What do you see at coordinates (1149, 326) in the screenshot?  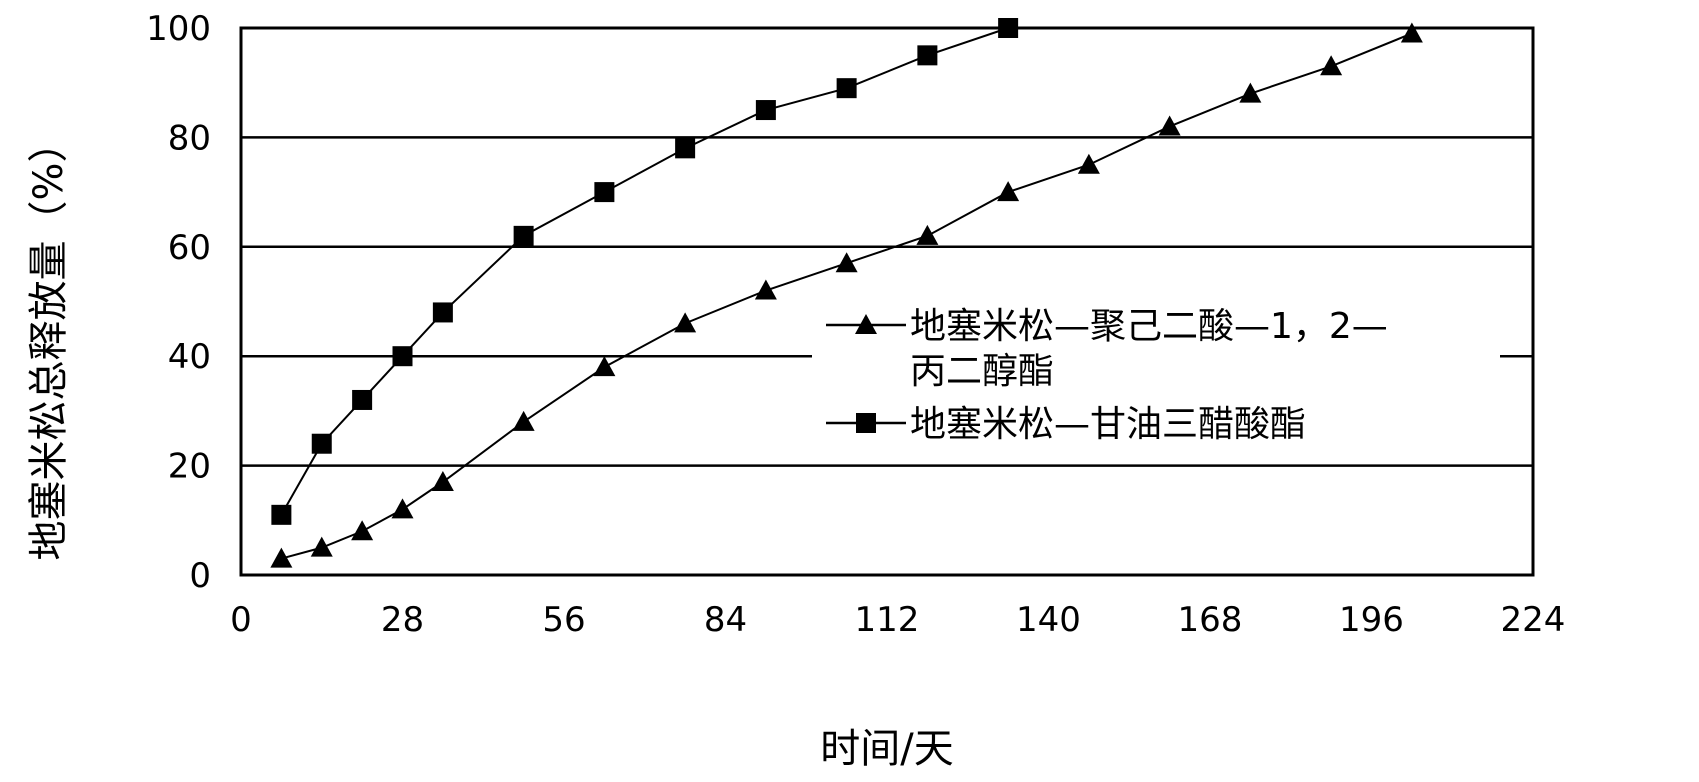 I see `legend-entry-text: 地塞米松—聚己二酸—1，2—` at bounding box center [1149, 326].